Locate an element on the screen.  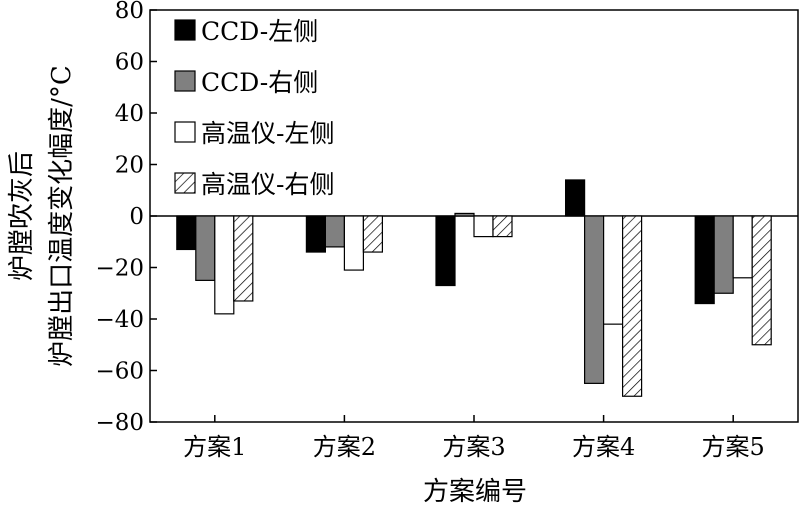
legend-label: 高温仪-右侧 is located at coordinates (267, 184).